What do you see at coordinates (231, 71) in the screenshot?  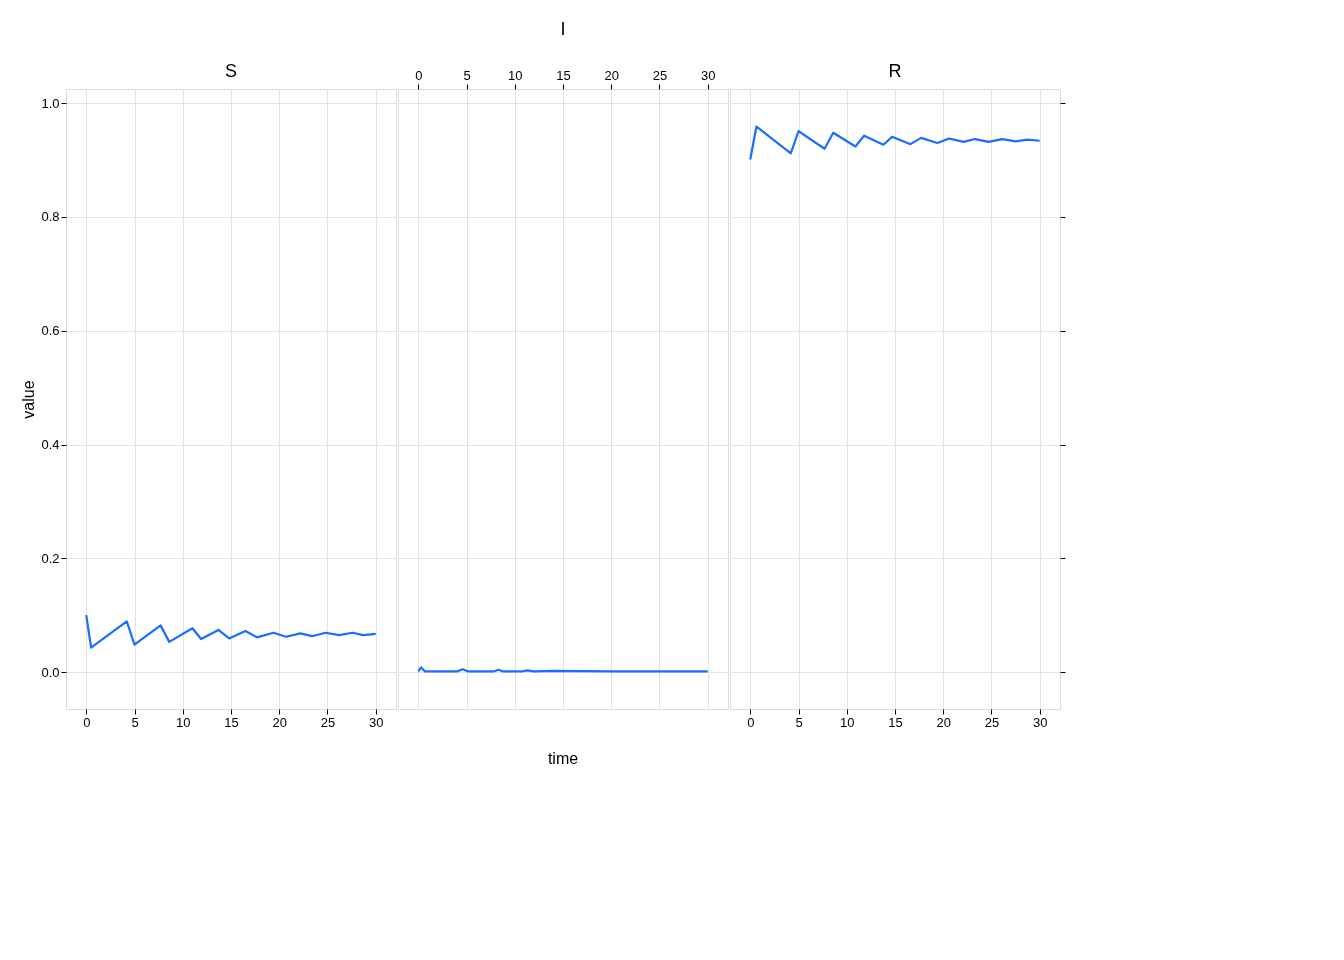 I see `chart-title: S` at bounding box center [231, 71].